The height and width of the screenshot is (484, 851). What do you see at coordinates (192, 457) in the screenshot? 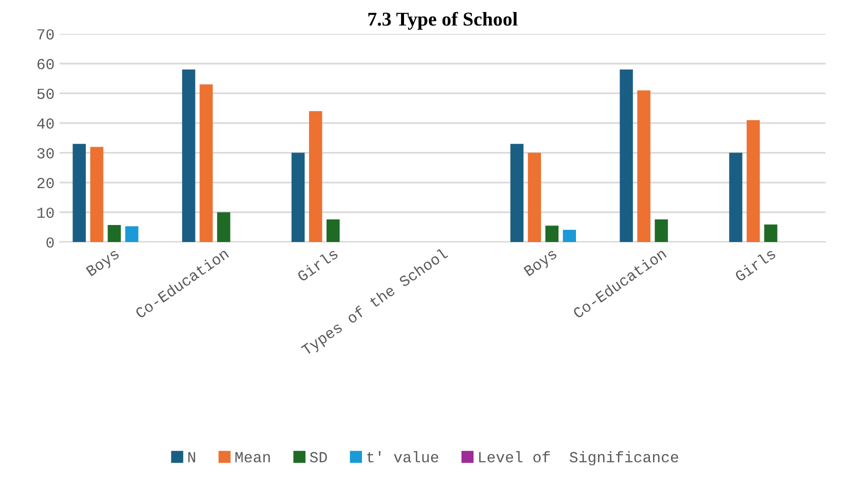
I see `legend-label: N` at bounding box center [192, 457].